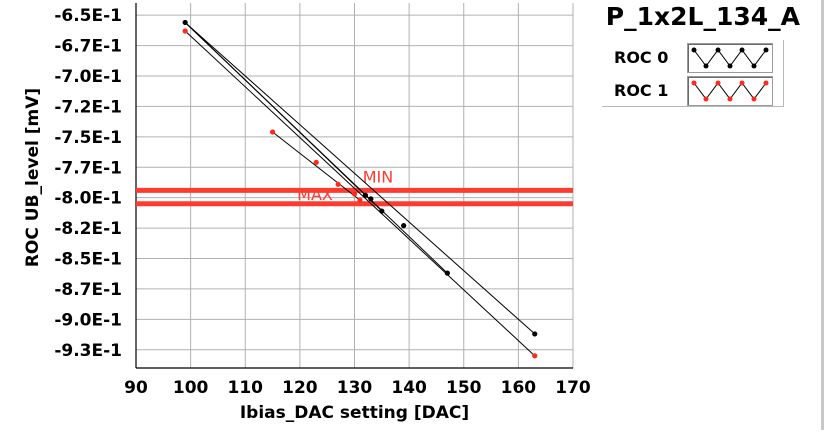  Describe the element at coordinates (409, 388) in the screenshot. I see `x-tick-label: 140` at that location.